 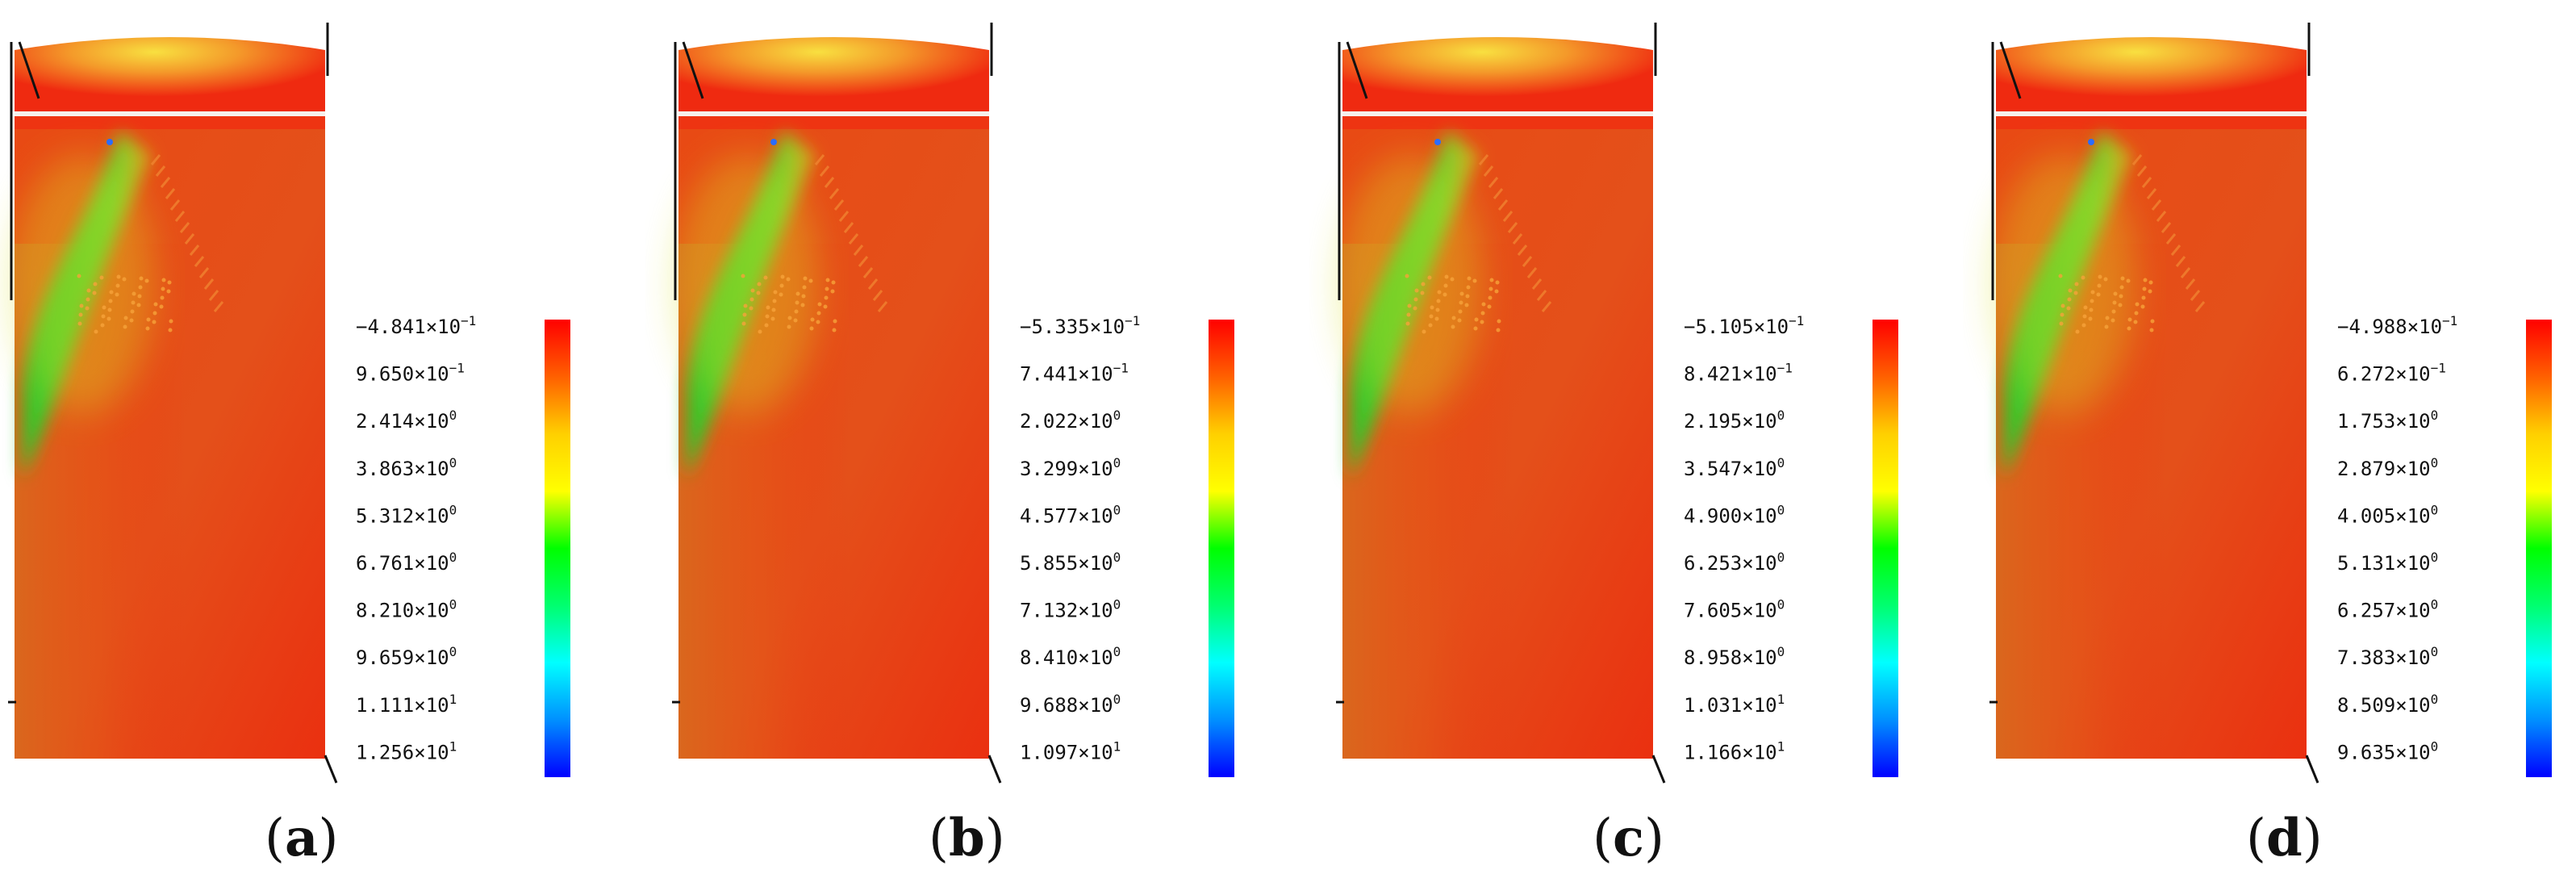 What do you see at coordinates (814, 244) in the screenshot?
I see `damage-zone` at bounding box center [814, 244].